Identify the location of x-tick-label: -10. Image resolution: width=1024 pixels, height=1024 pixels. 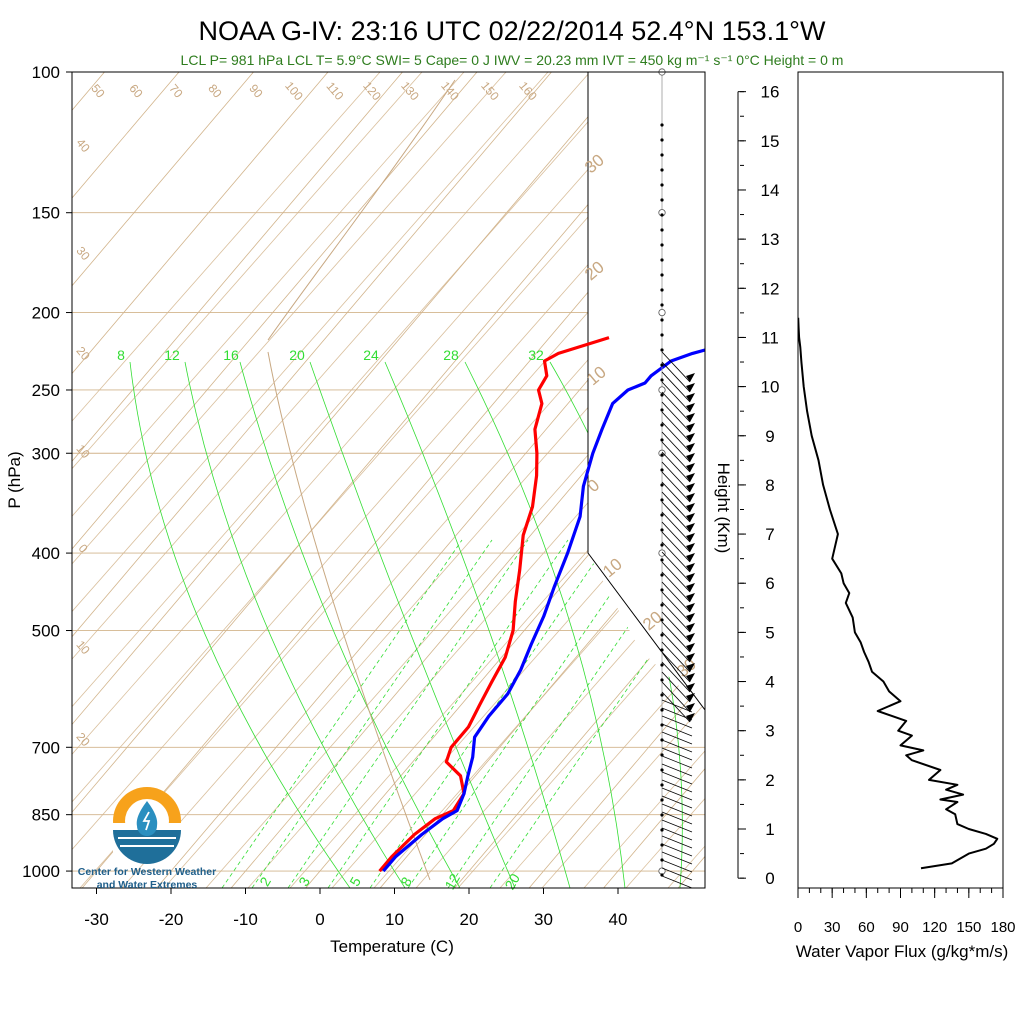
(245, 919).